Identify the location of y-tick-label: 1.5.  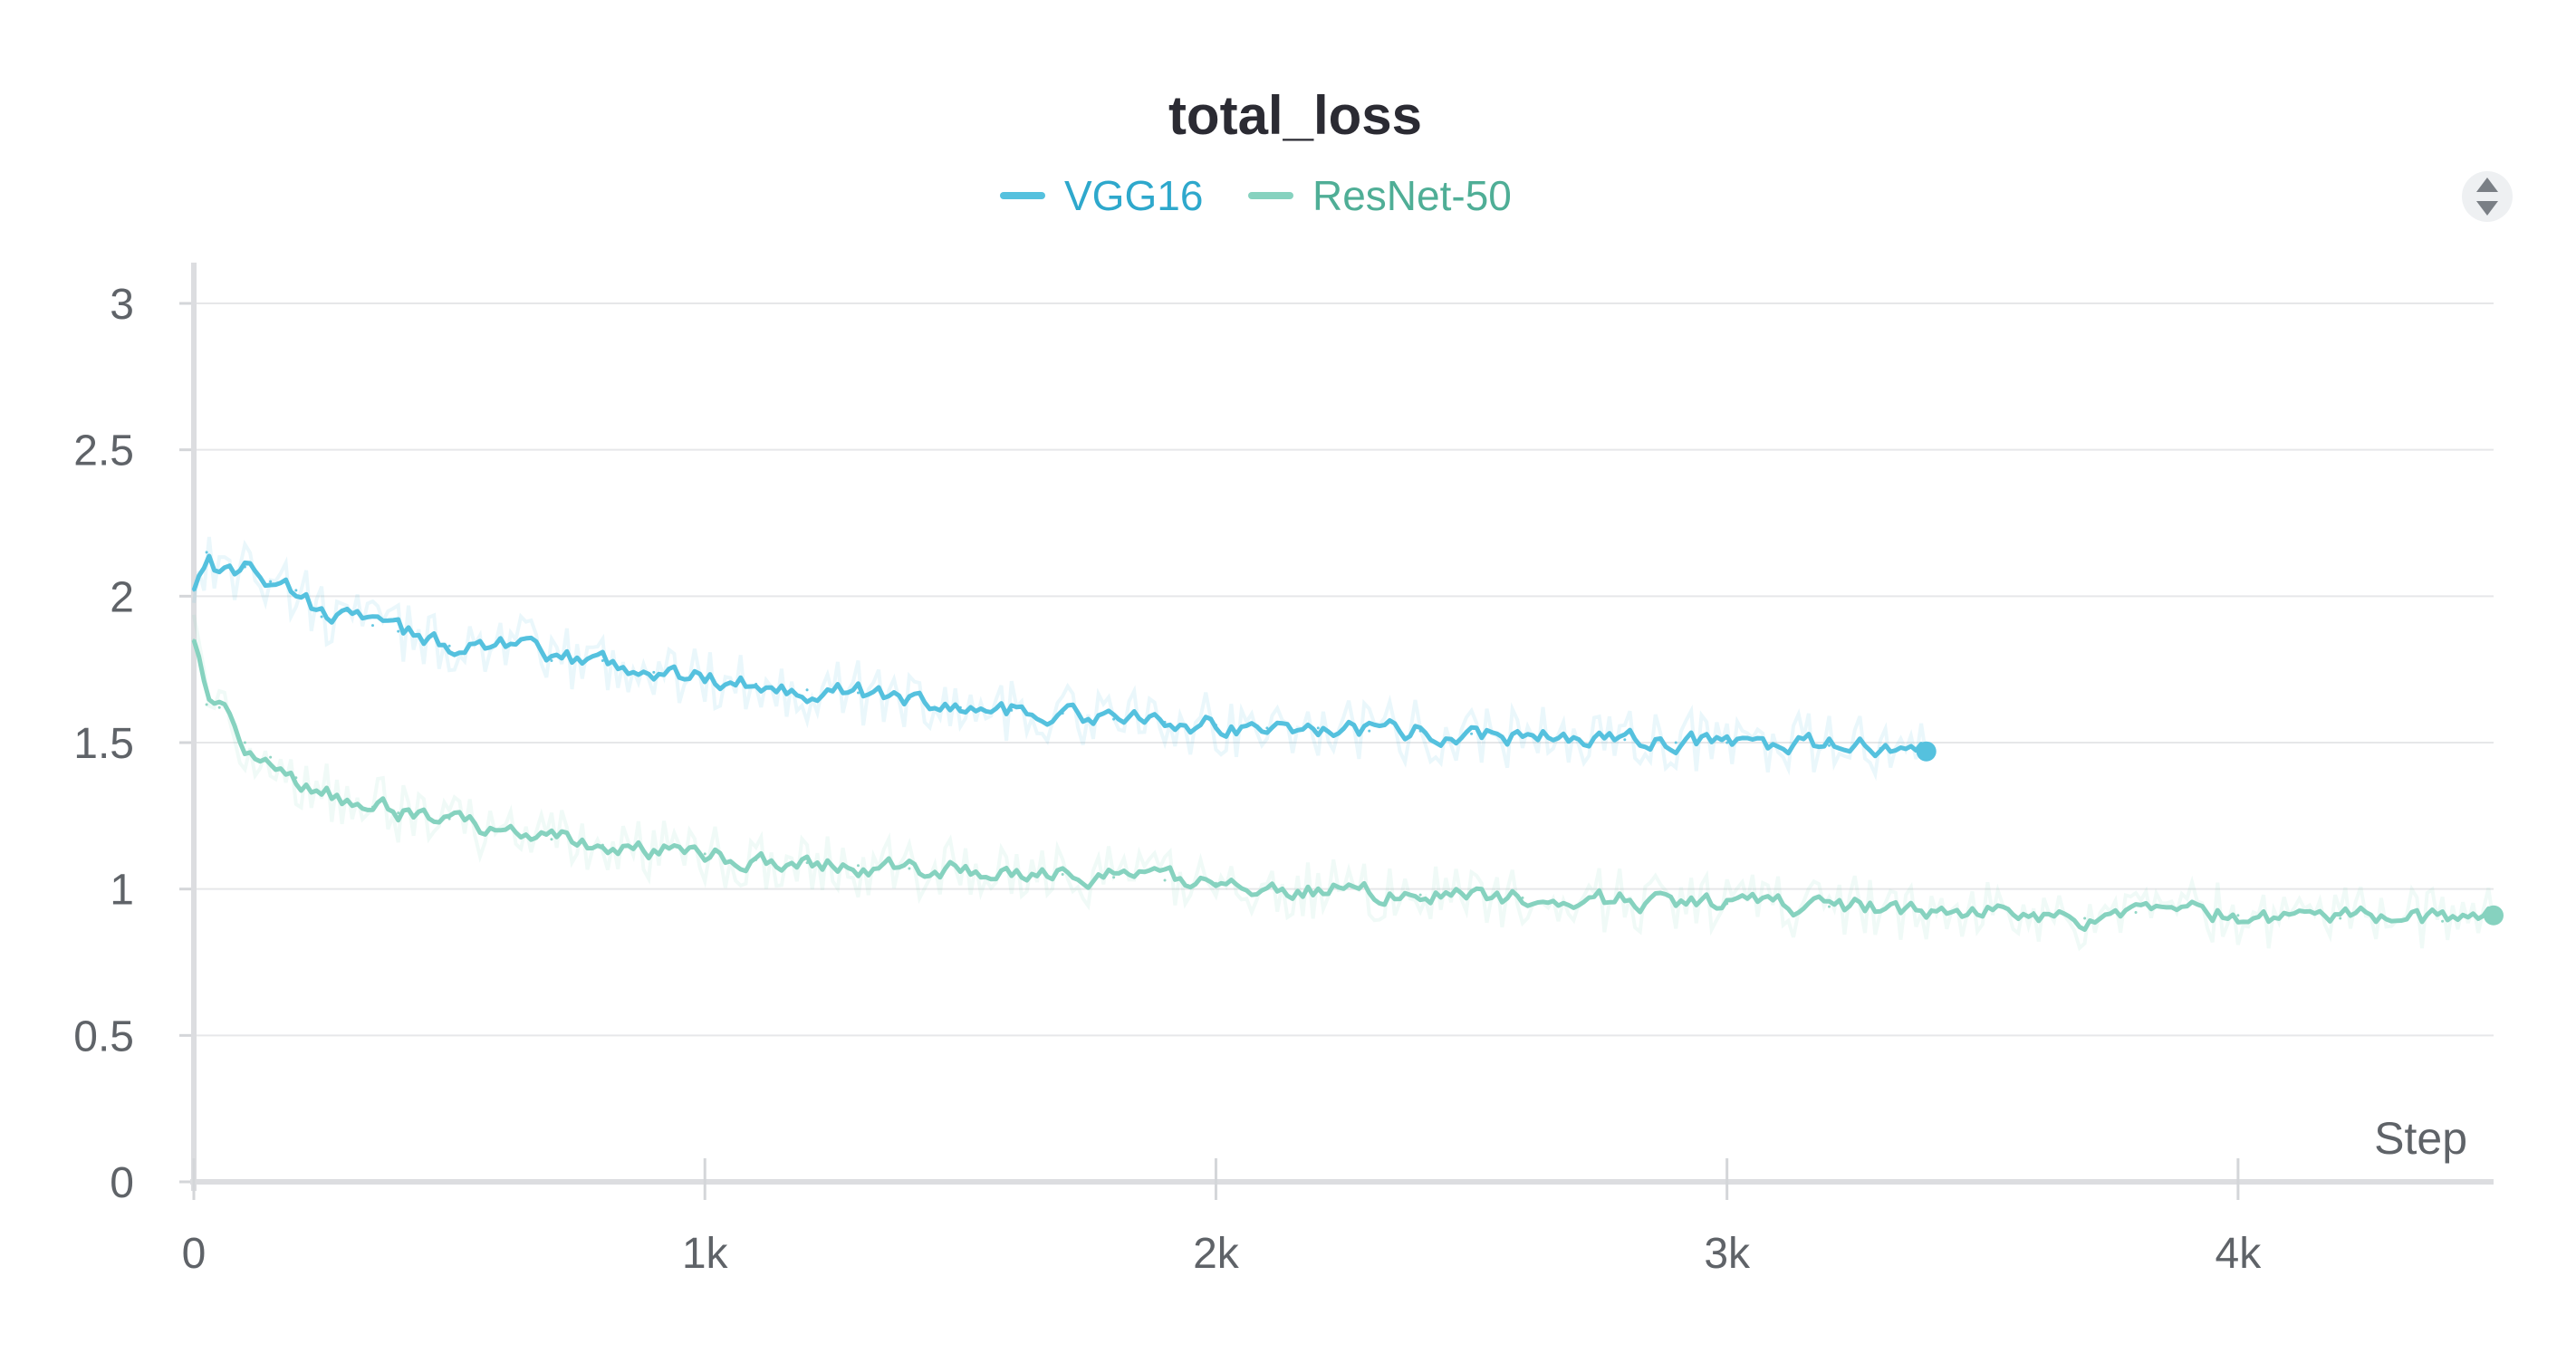
(103, 744).